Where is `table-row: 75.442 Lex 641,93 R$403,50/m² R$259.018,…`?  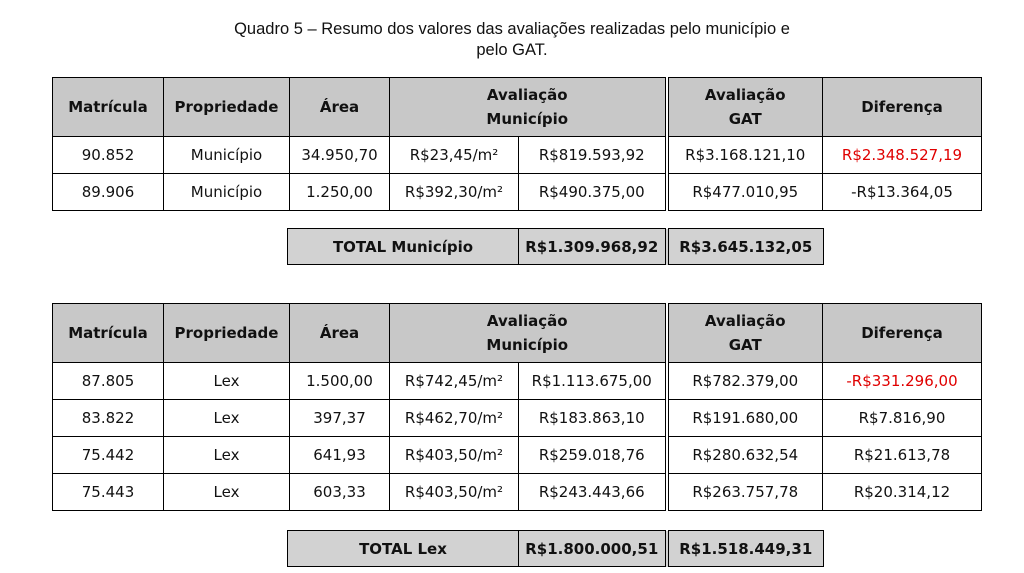
table-row: 75.442 Lex 641,93 R$403,50/m² R$259.018,… is located at coordinates (517, 455).